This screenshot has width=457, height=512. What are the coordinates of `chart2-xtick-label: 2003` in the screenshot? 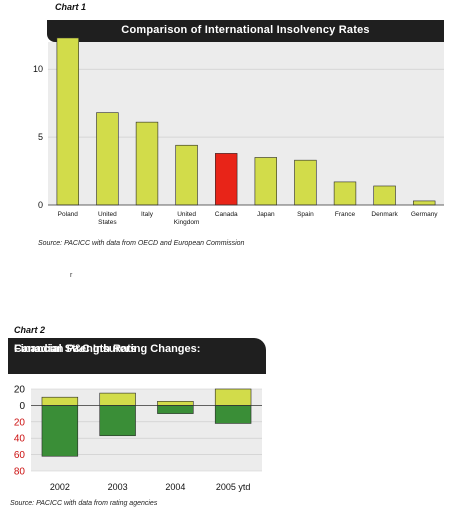 It's located at (118, 487).